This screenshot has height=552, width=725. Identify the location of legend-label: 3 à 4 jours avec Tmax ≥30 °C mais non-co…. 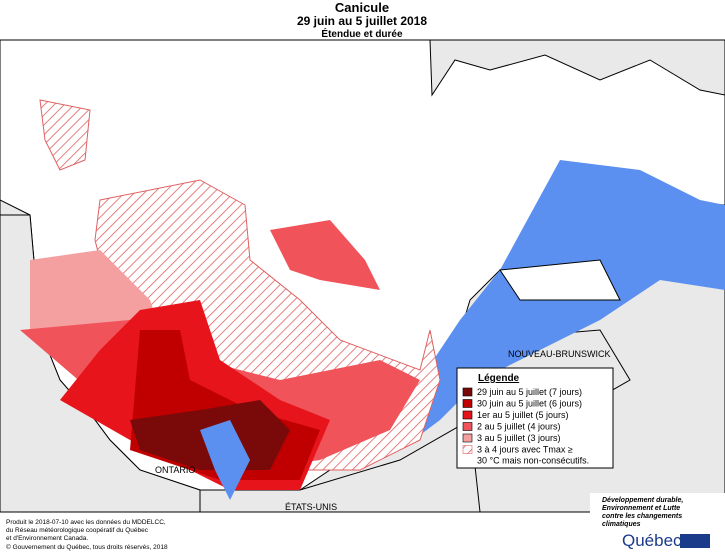
(533, 455).